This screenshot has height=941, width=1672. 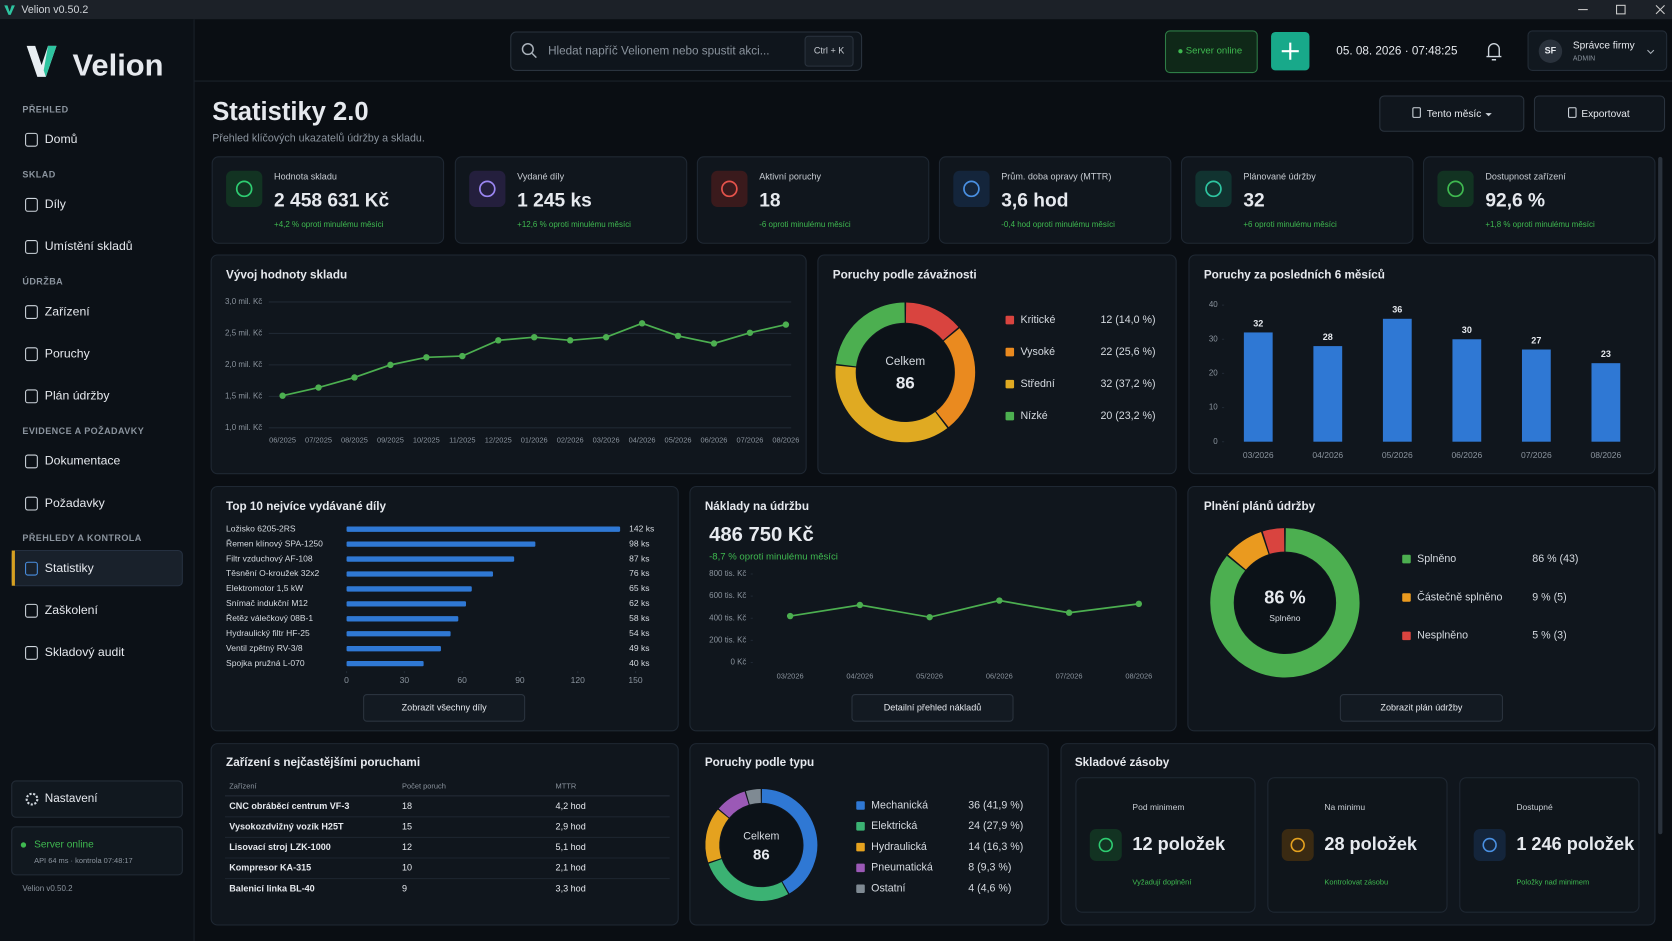 I want to click on legend-value: 5 % (3), so click(x=1549, y=636).